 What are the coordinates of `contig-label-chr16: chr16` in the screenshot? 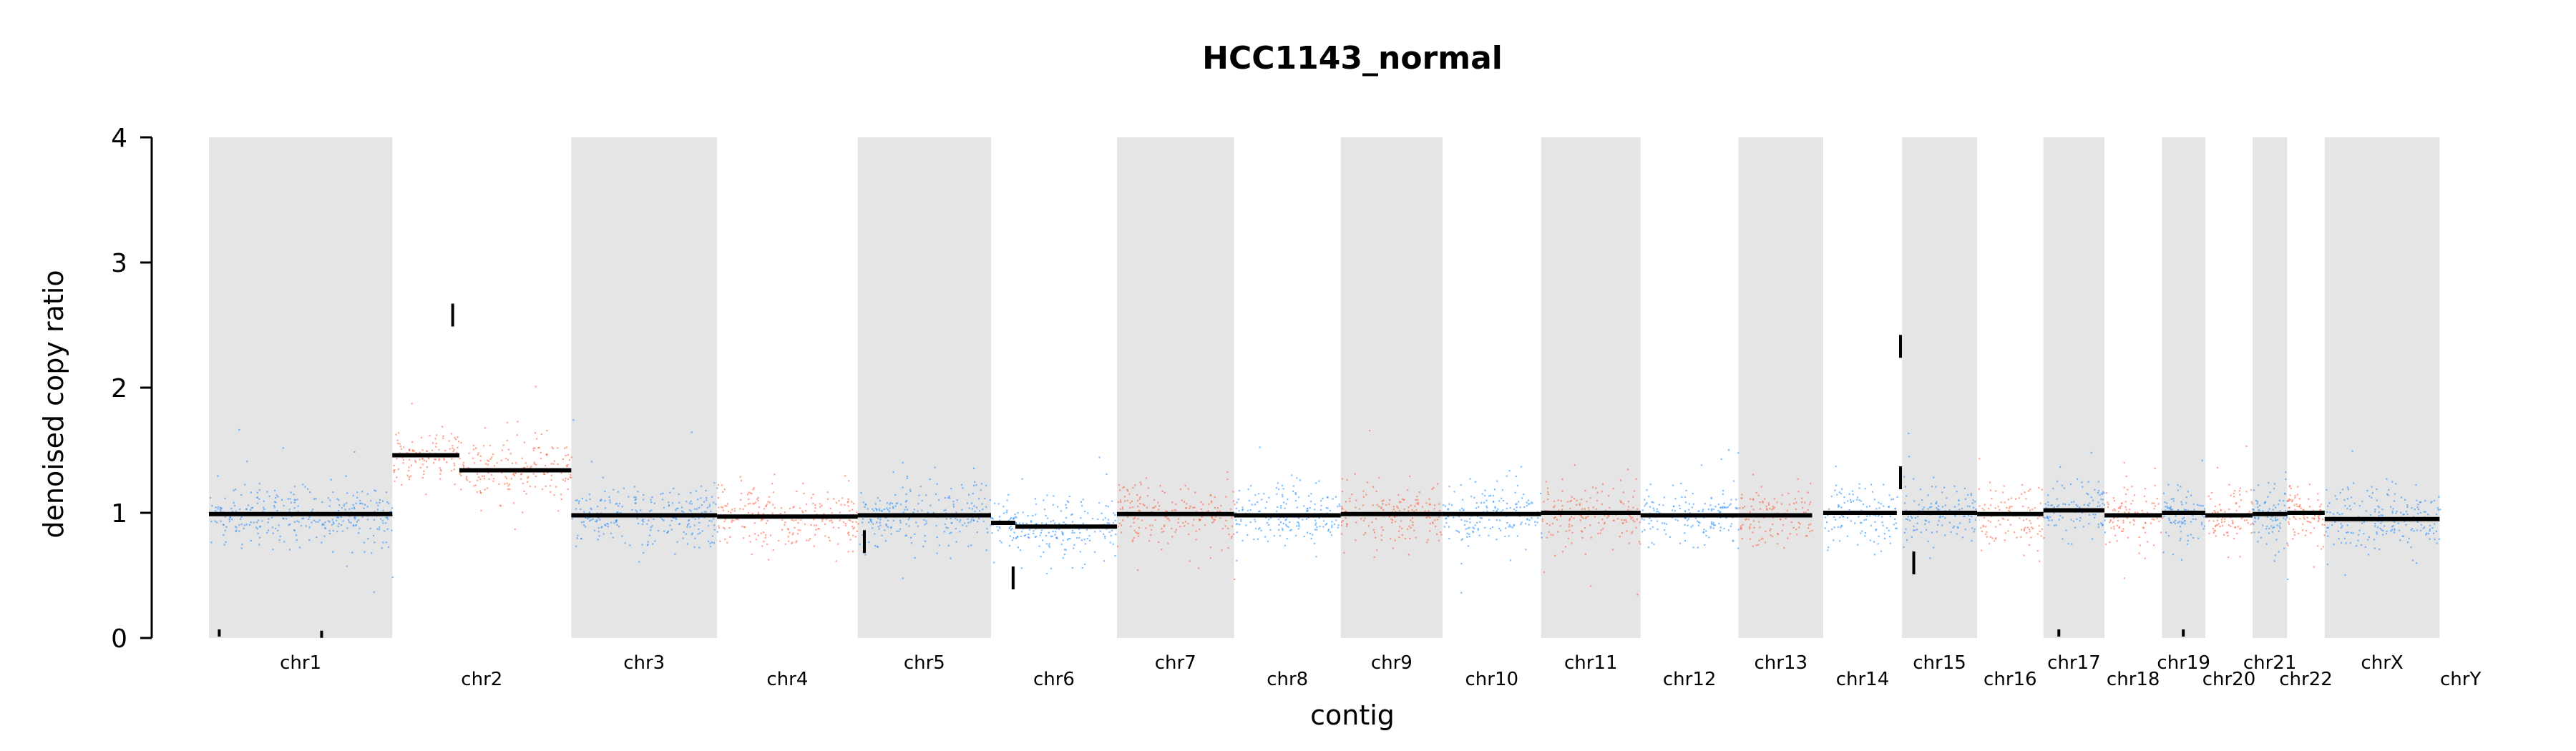 It's located at (2010, 679).